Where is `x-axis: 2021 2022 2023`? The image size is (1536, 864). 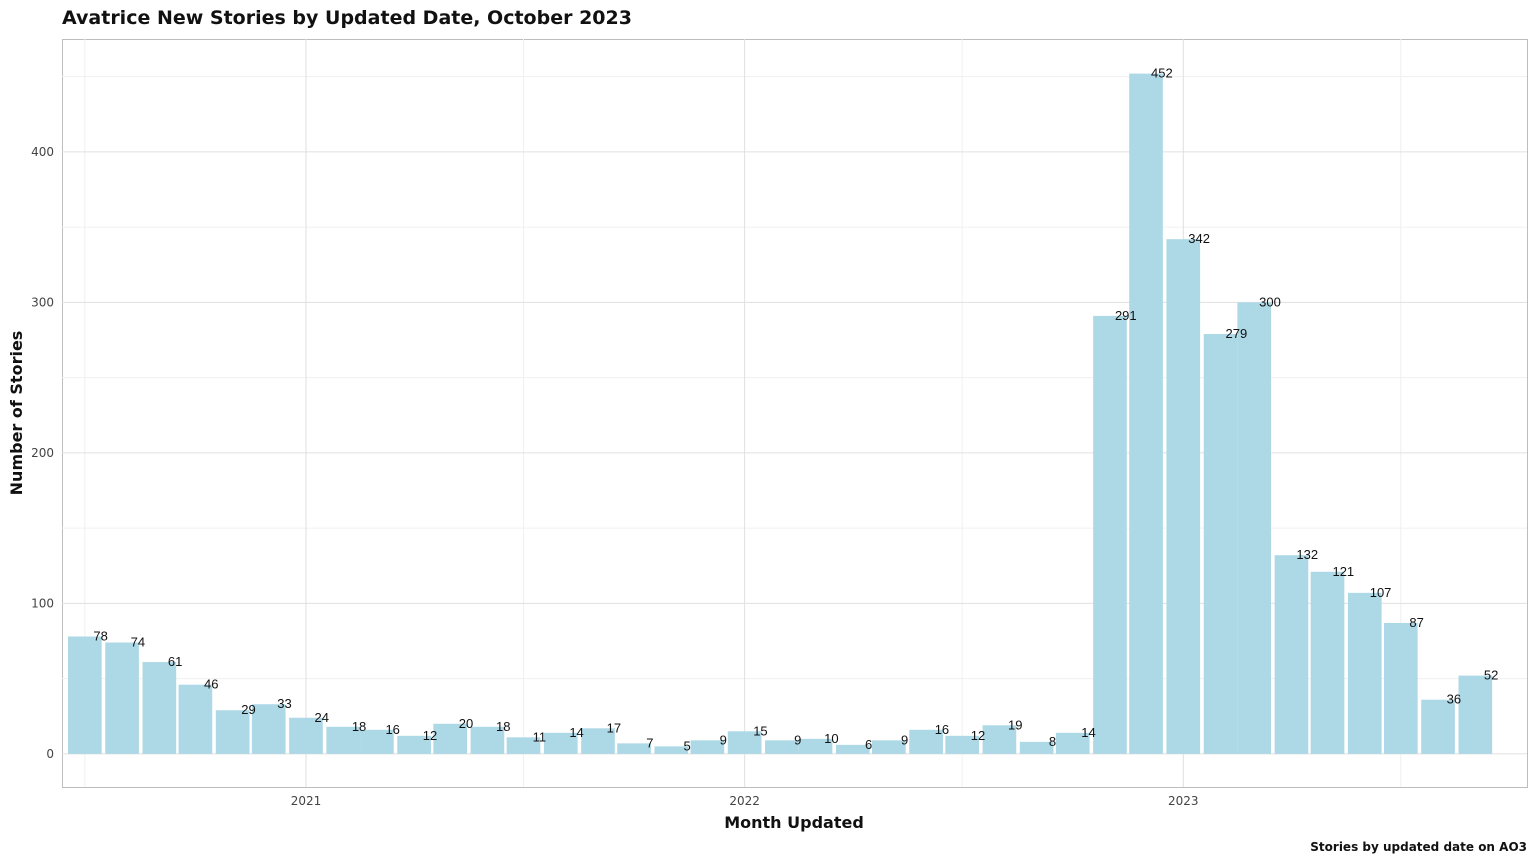 x-axis: 2021 2022 2023 is located at coordinates (745, 801).